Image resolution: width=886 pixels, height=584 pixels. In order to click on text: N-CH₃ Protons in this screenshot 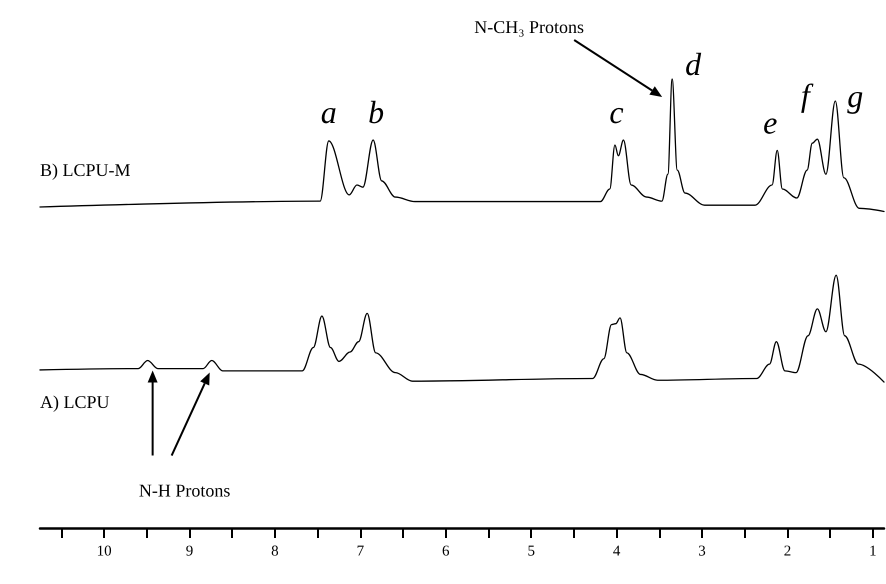, I will do `click(529, 27)`.